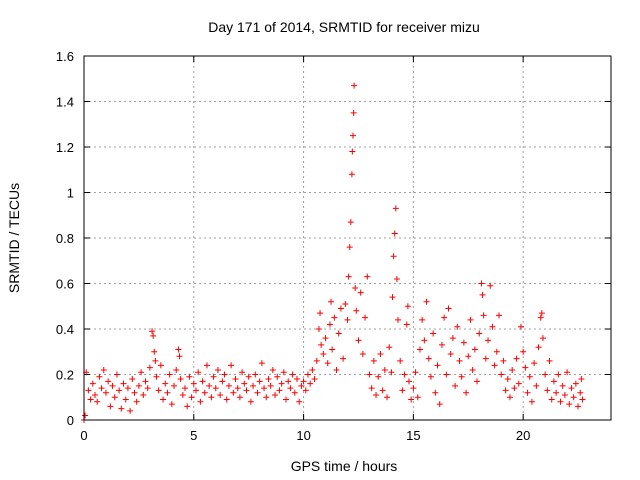 This screenshot has width=640, height=480. I want to click on y-tick-label: 0.8, so click(65, 238).